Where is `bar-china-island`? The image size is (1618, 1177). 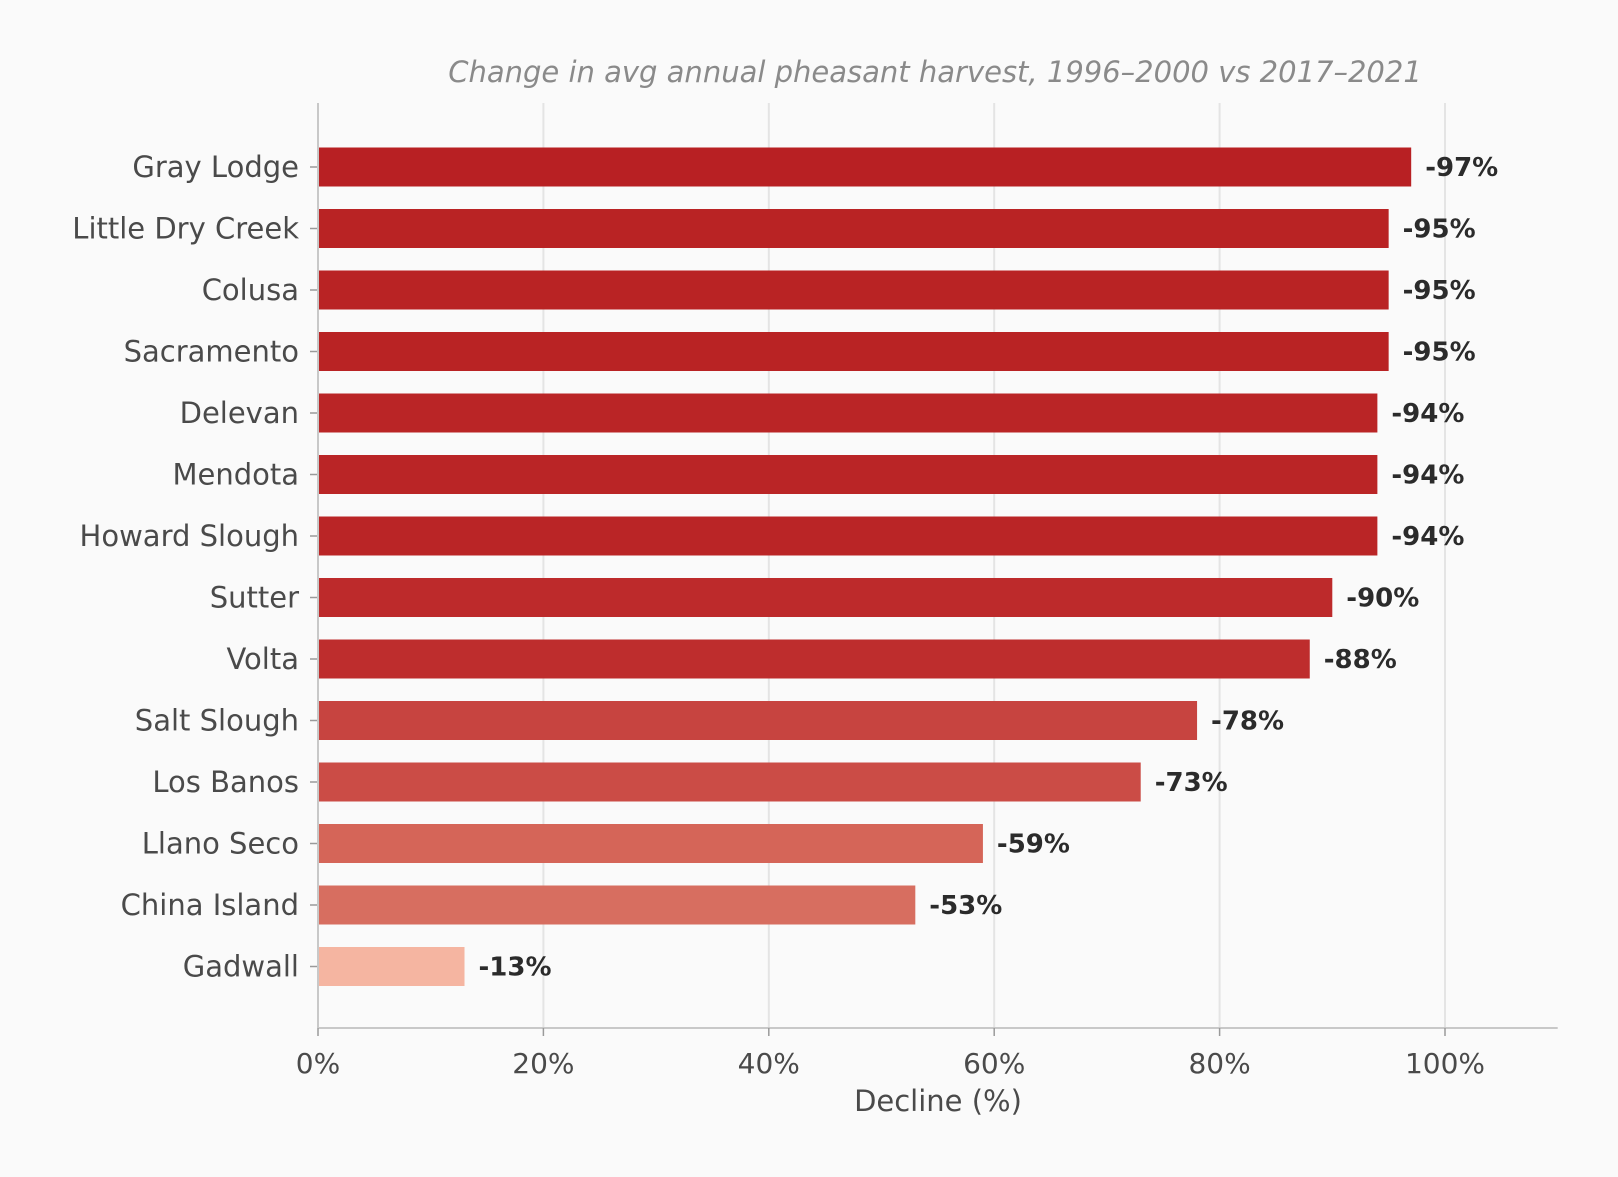
bar-china-island is located at coordinates (617, 905).